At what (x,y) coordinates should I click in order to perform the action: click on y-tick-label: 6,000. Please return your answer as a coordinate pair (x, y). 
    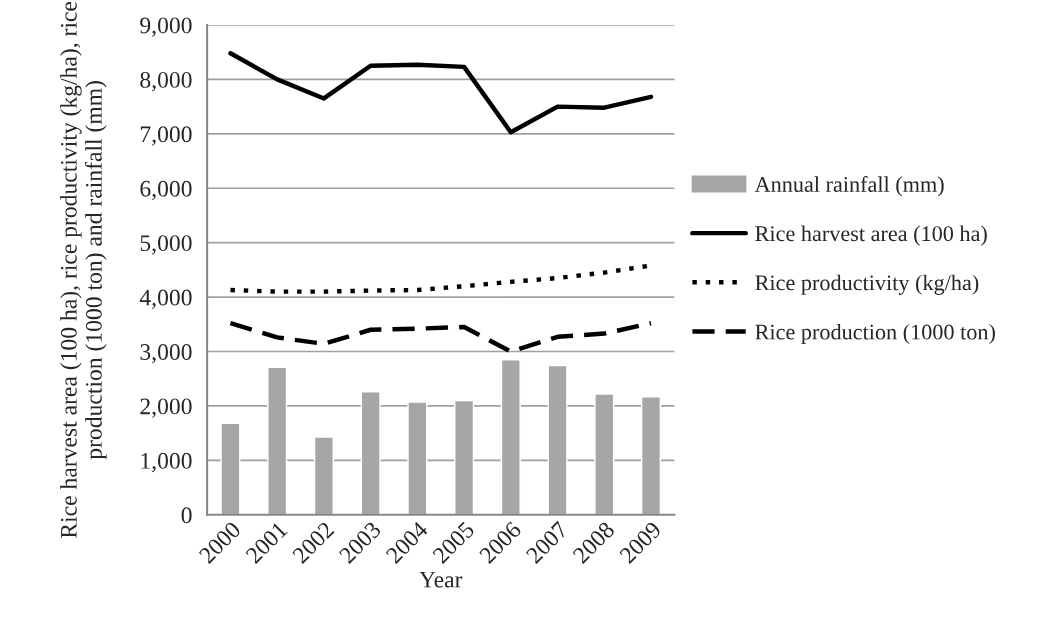
    Looking at the image, I should click on (166, 190).